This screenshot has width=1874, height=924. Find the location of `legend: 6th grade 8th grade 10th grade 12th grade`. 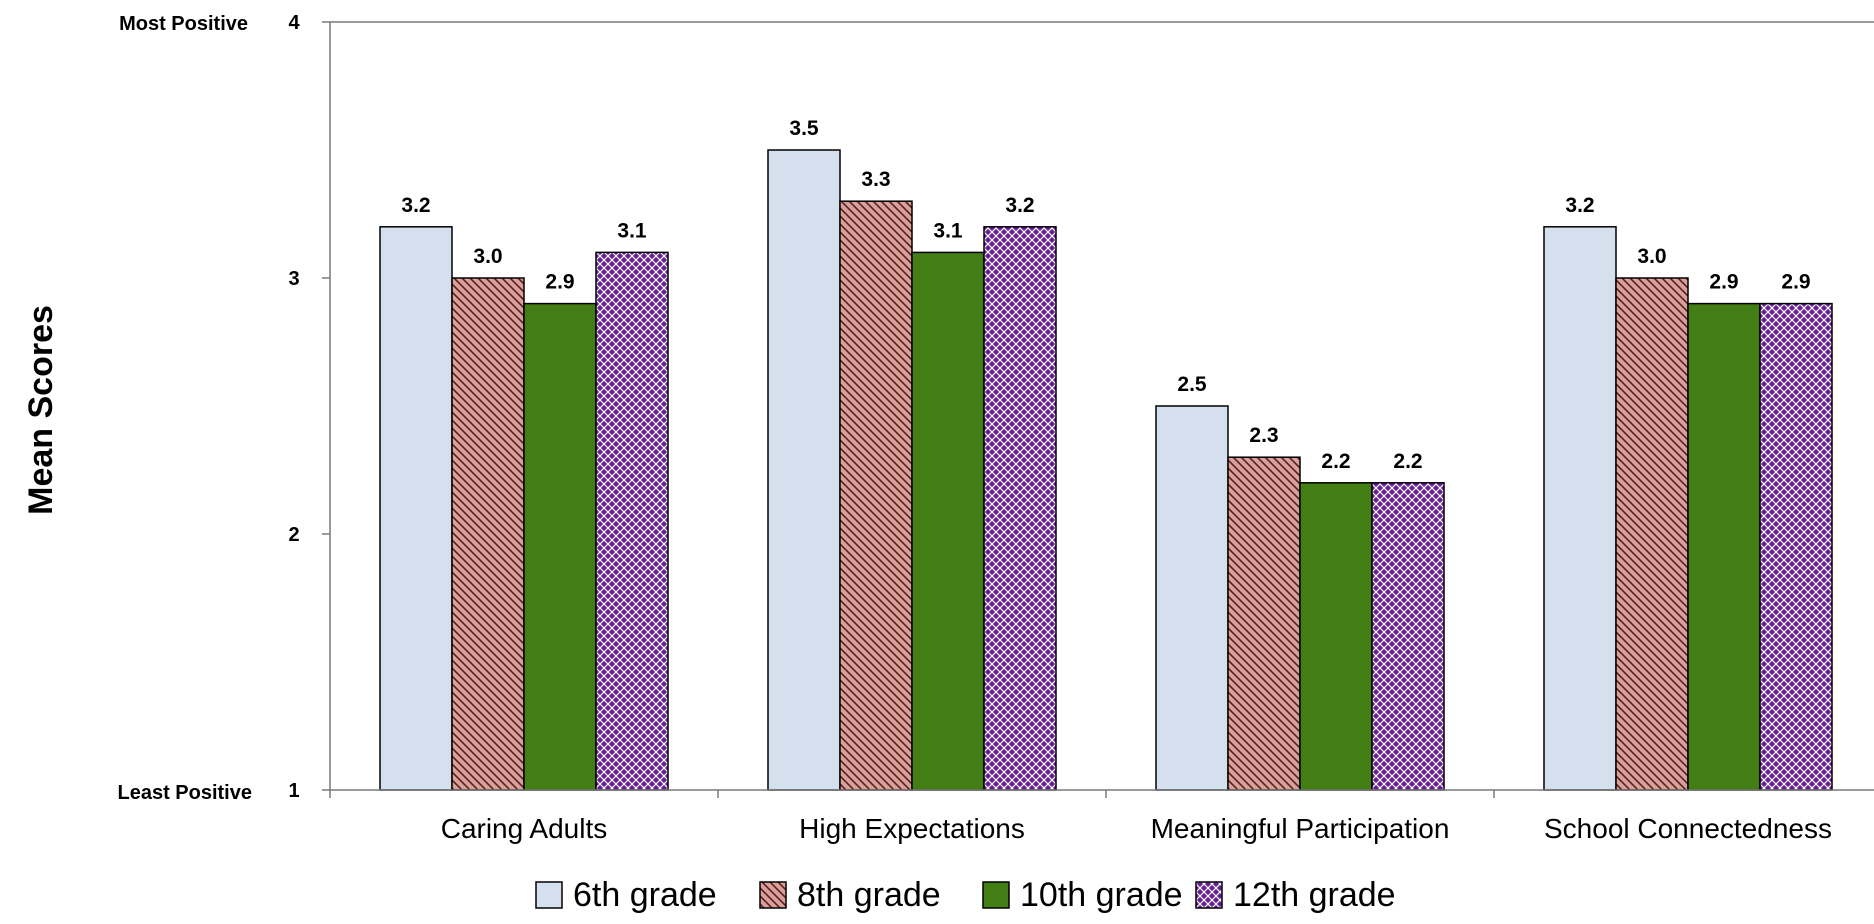

legend: 6th grade 8th grade 10th grade 12th grade is located at coordinates (965, 895).